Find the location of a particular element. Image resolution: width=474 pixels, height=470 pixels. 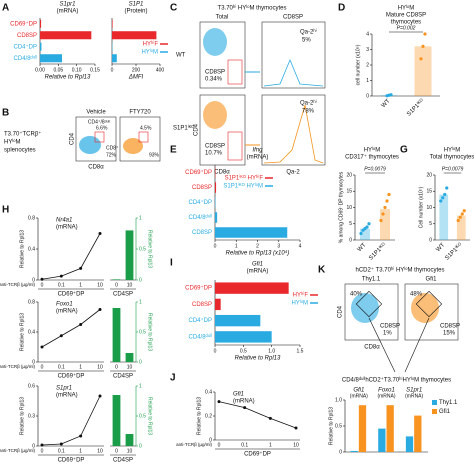

y-axis-label: Relative to Rpl13 is located at coordinates (22, 249).